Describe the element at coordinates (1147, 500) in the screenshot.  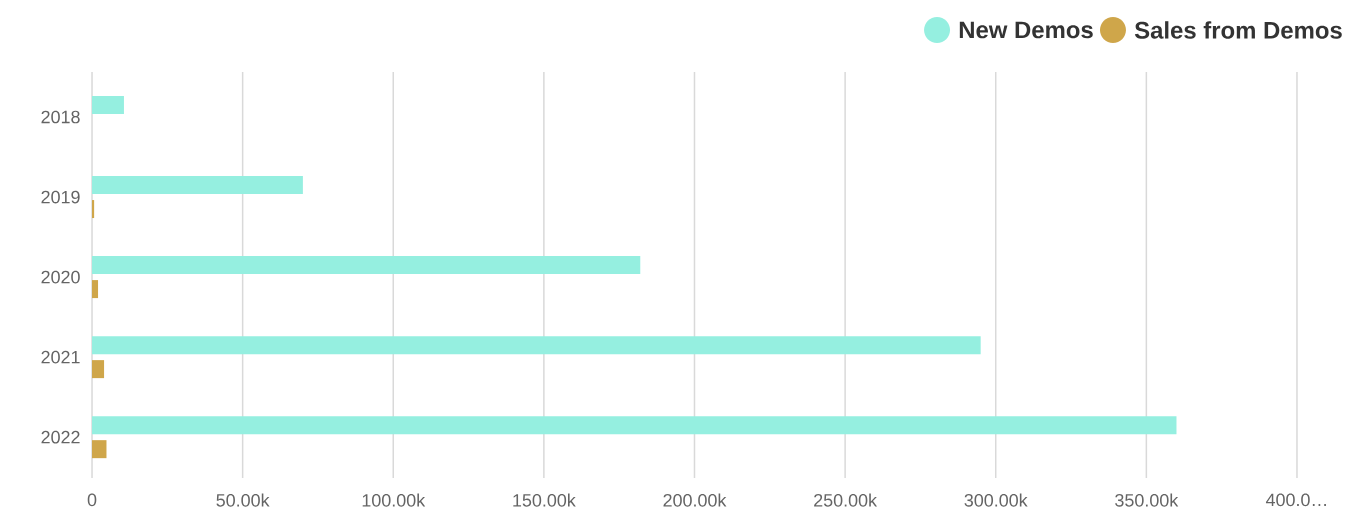
I see `x-tick-label: 350.00k` at that location.